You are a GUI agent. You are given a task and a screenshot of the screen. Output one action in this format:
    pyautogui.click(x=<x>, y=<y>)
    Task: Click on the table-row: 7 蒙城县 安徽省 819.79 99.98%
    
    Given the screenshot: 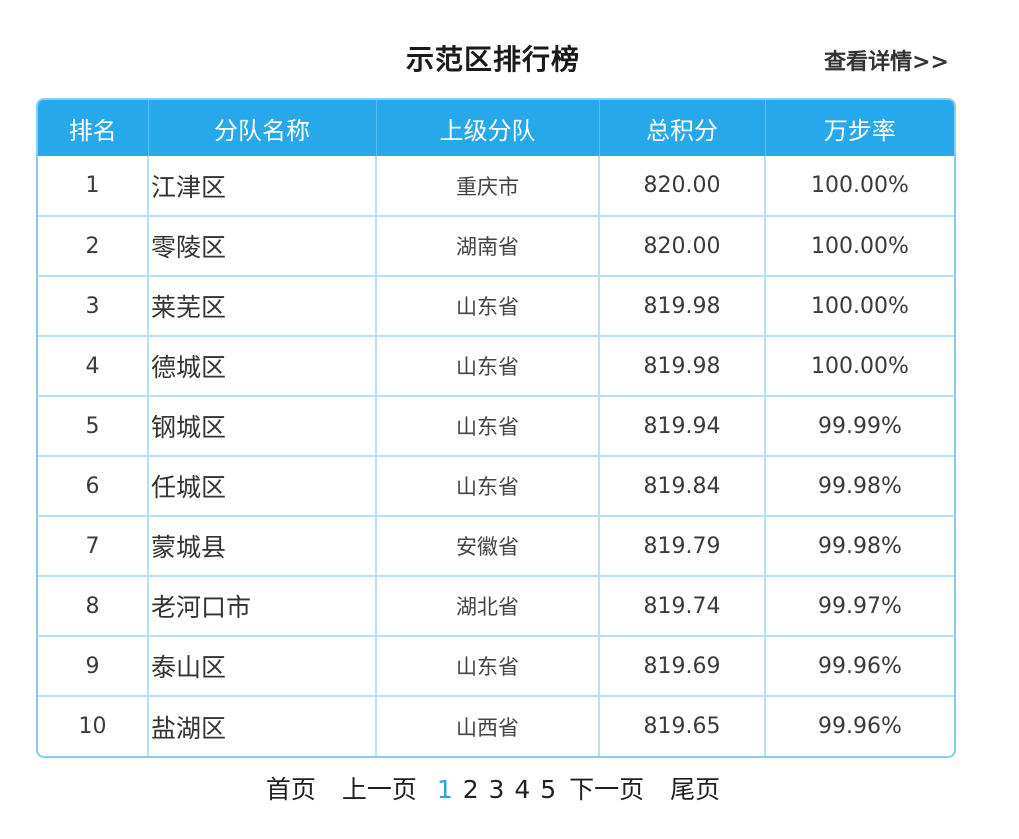 What is the action you would take?
    pyautogui.click(x=496, y=546)
    